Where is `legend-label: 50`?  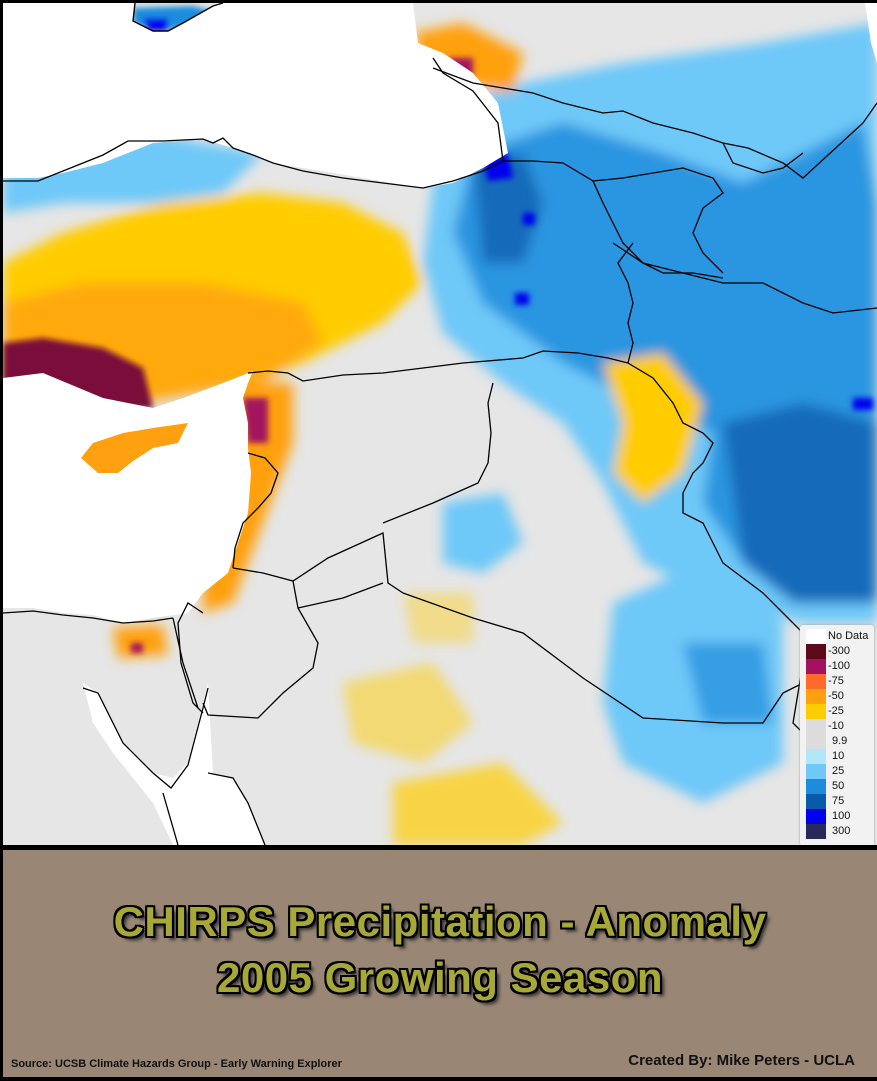
legend-label: 50 is located at coordinates (838, 786).